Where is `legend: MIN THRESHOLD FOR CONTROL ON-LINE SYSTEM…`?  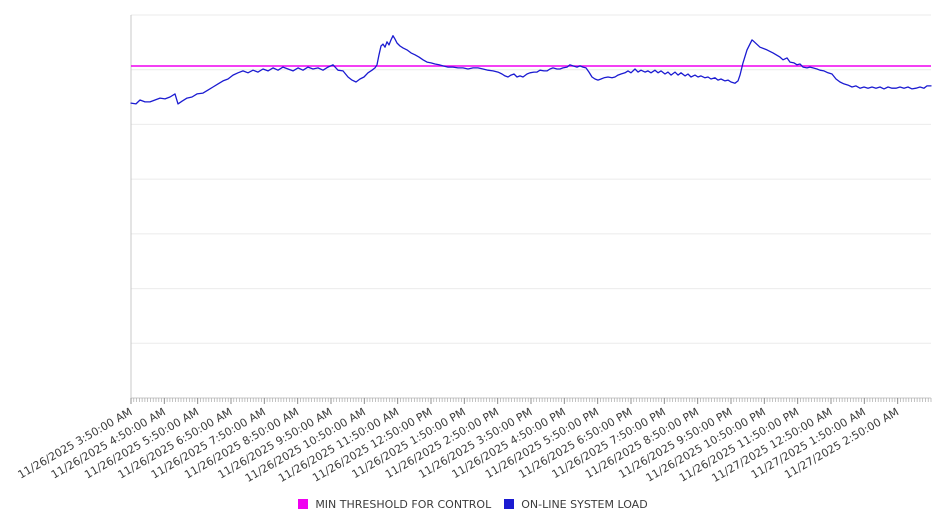 legend: MIN THRESHOLD FOR CONTROL ON-LINE SYSTEM… is located at coordinates (473, 504).